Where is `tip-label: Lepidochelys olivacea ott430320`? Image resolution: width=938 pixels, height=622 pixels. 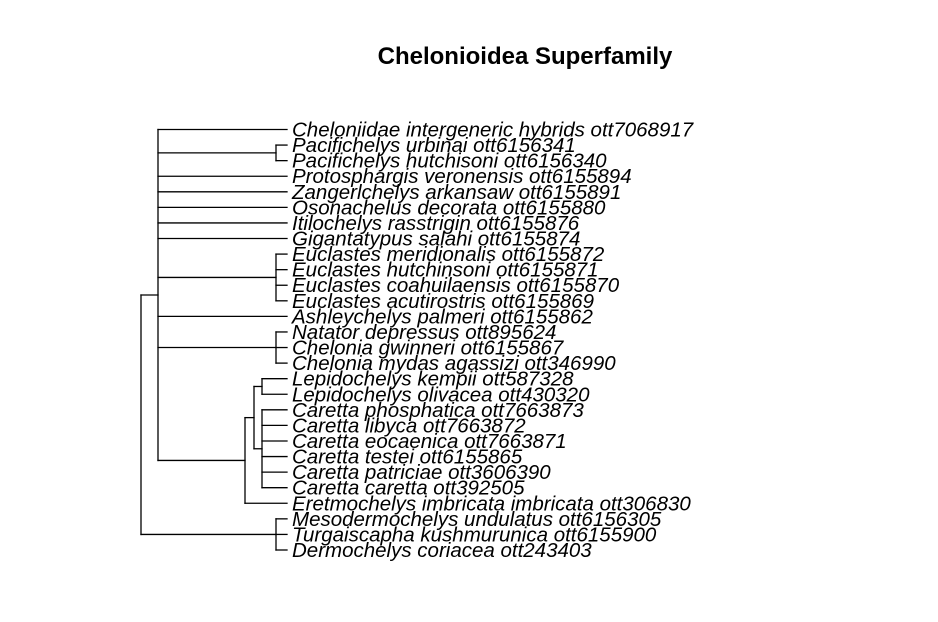 tip-label: Lepidochelys olivacea ott430320 is located at coordinates (441, 394).